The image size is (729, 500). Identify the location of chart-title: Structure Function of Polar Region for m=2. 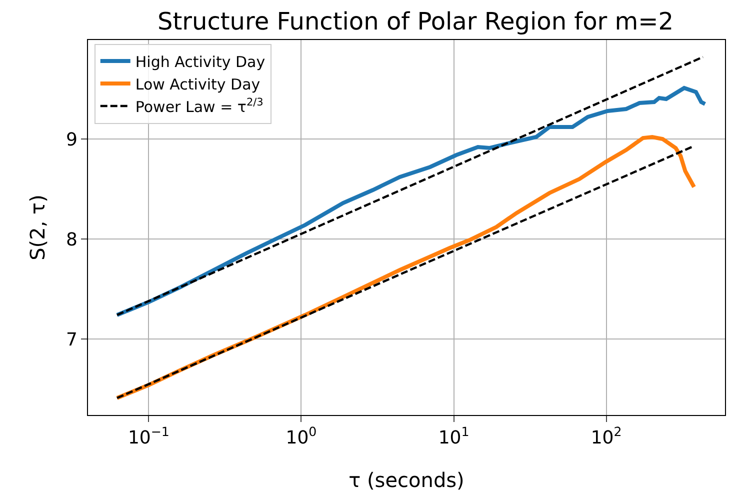
(415, 21).